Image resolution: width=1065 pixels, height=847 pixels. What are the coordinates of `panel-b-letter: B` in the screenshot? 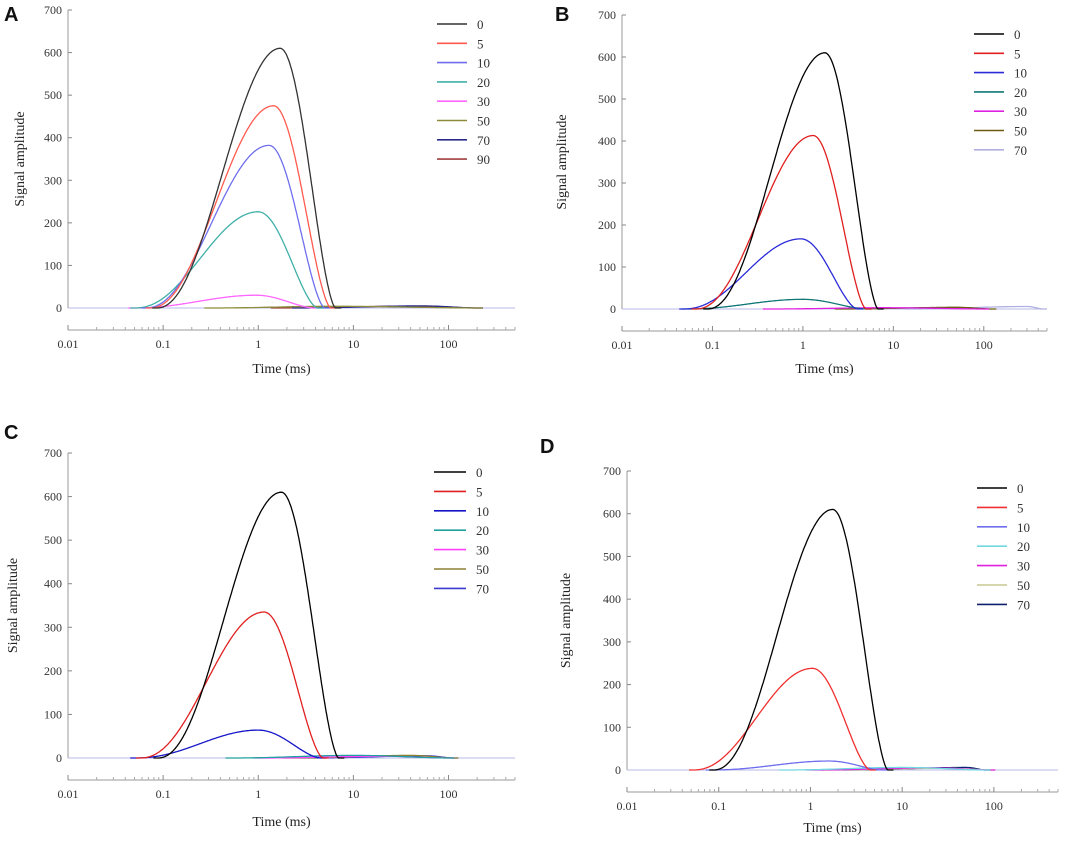 It's located at (562, 15).